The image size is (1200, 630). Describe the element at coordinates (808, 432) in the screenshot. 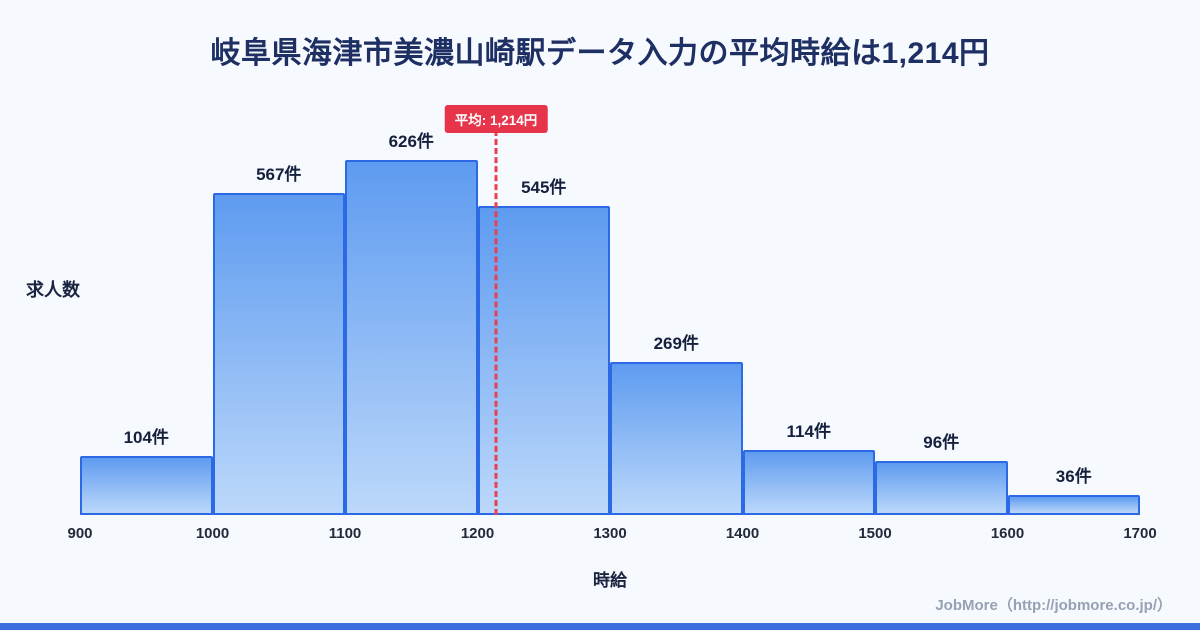

I see `bar-value-label: 114件` at that location.